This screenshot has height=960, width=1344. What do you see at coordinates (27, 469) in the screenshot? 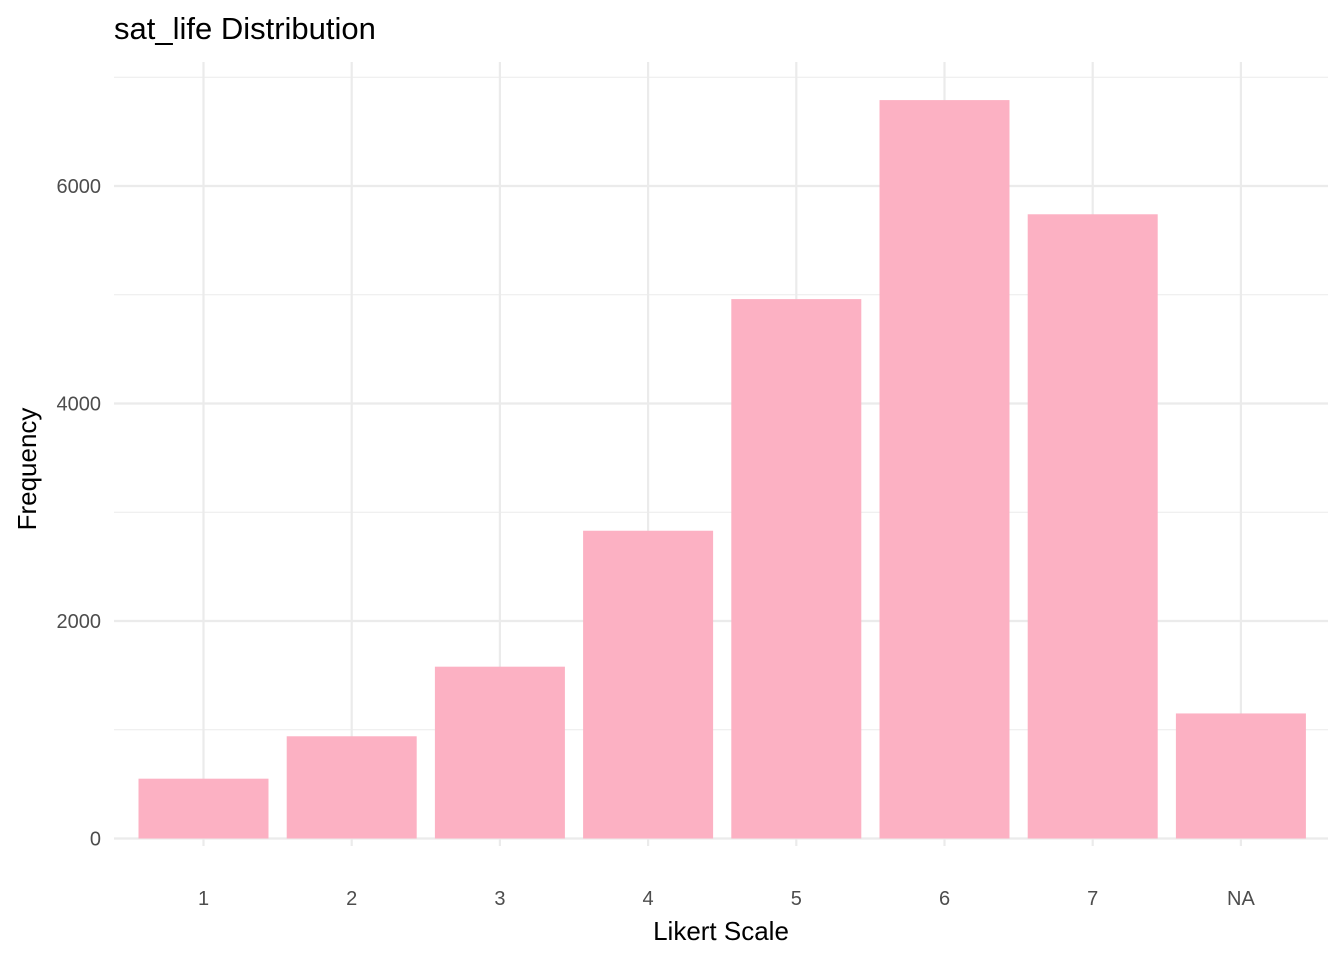
I see `y-axis-title: Frequency` at bounding box center [27, 469].